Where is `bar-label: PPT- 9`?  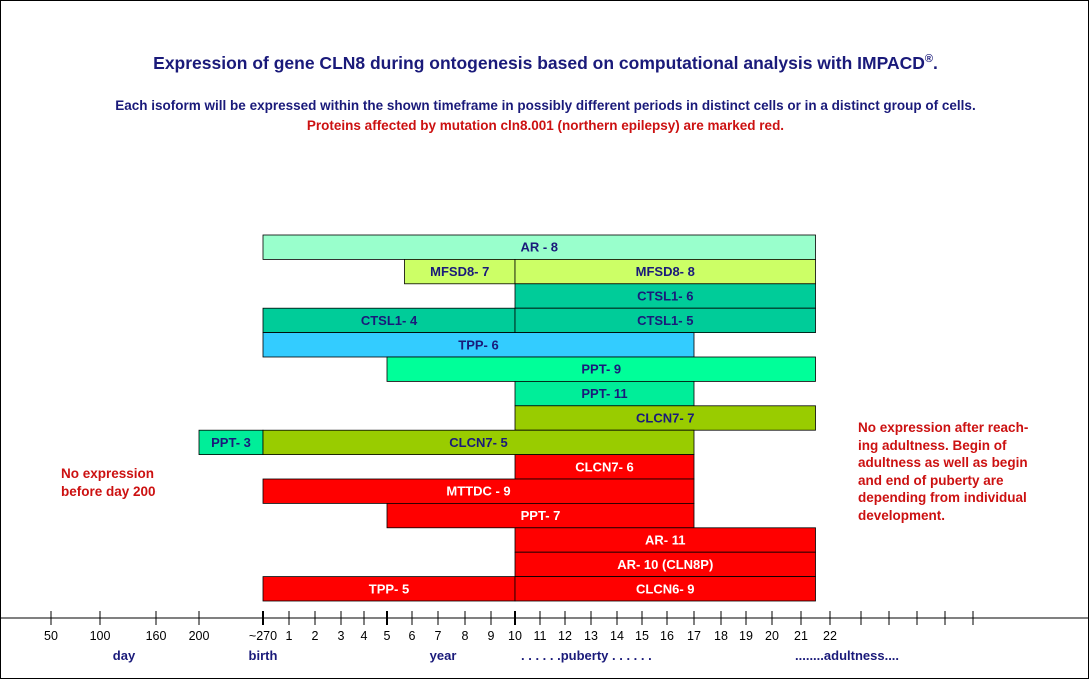
bar-label: PPT- 9 is located at coordinates (601, 369).